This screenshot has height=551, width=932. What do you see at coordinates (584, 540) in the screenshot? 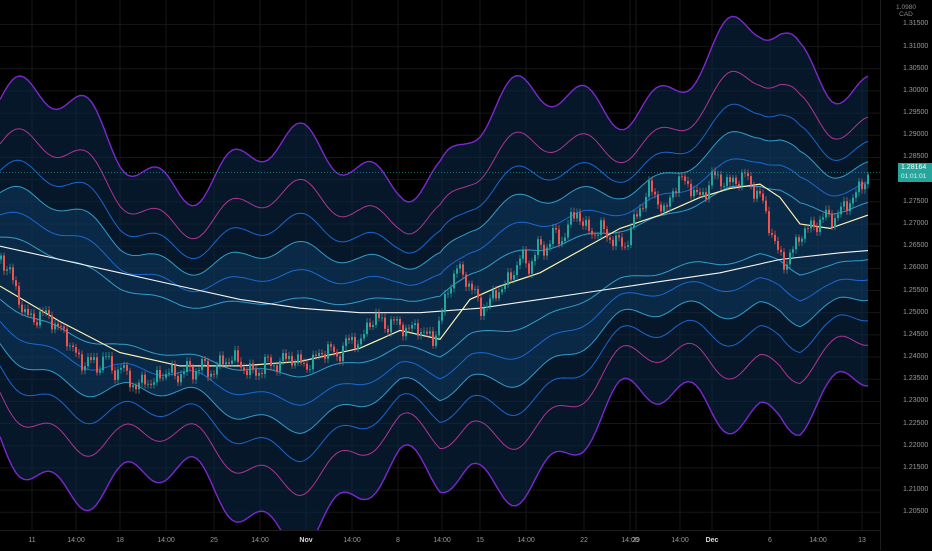
I see `time-tick-label: 22` at bounding box center [584, 540].